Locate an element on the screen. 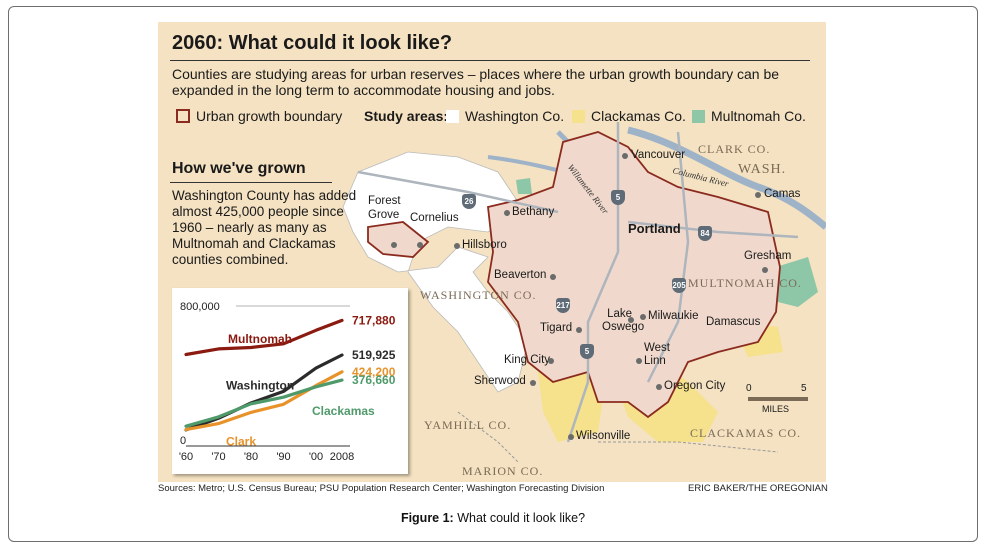  label-tigard: Tigard is located at coordinates (556, 328).